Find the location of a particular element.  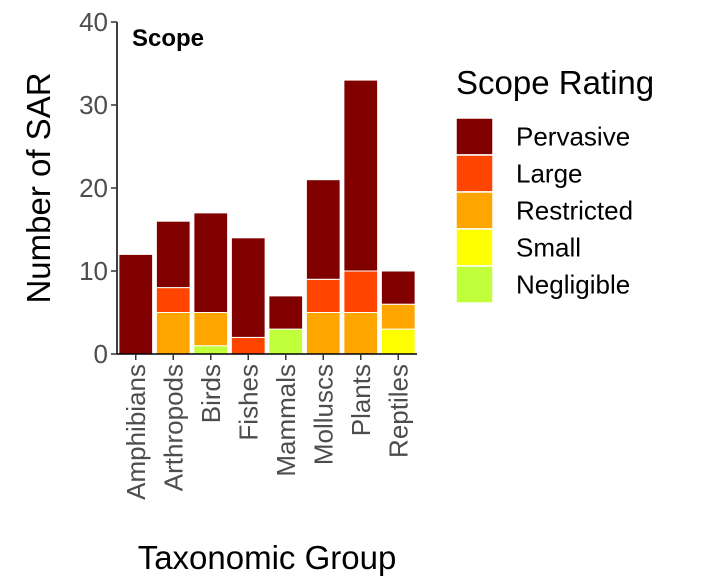

bar-reptiles-small is located at coordinates (398, 341).